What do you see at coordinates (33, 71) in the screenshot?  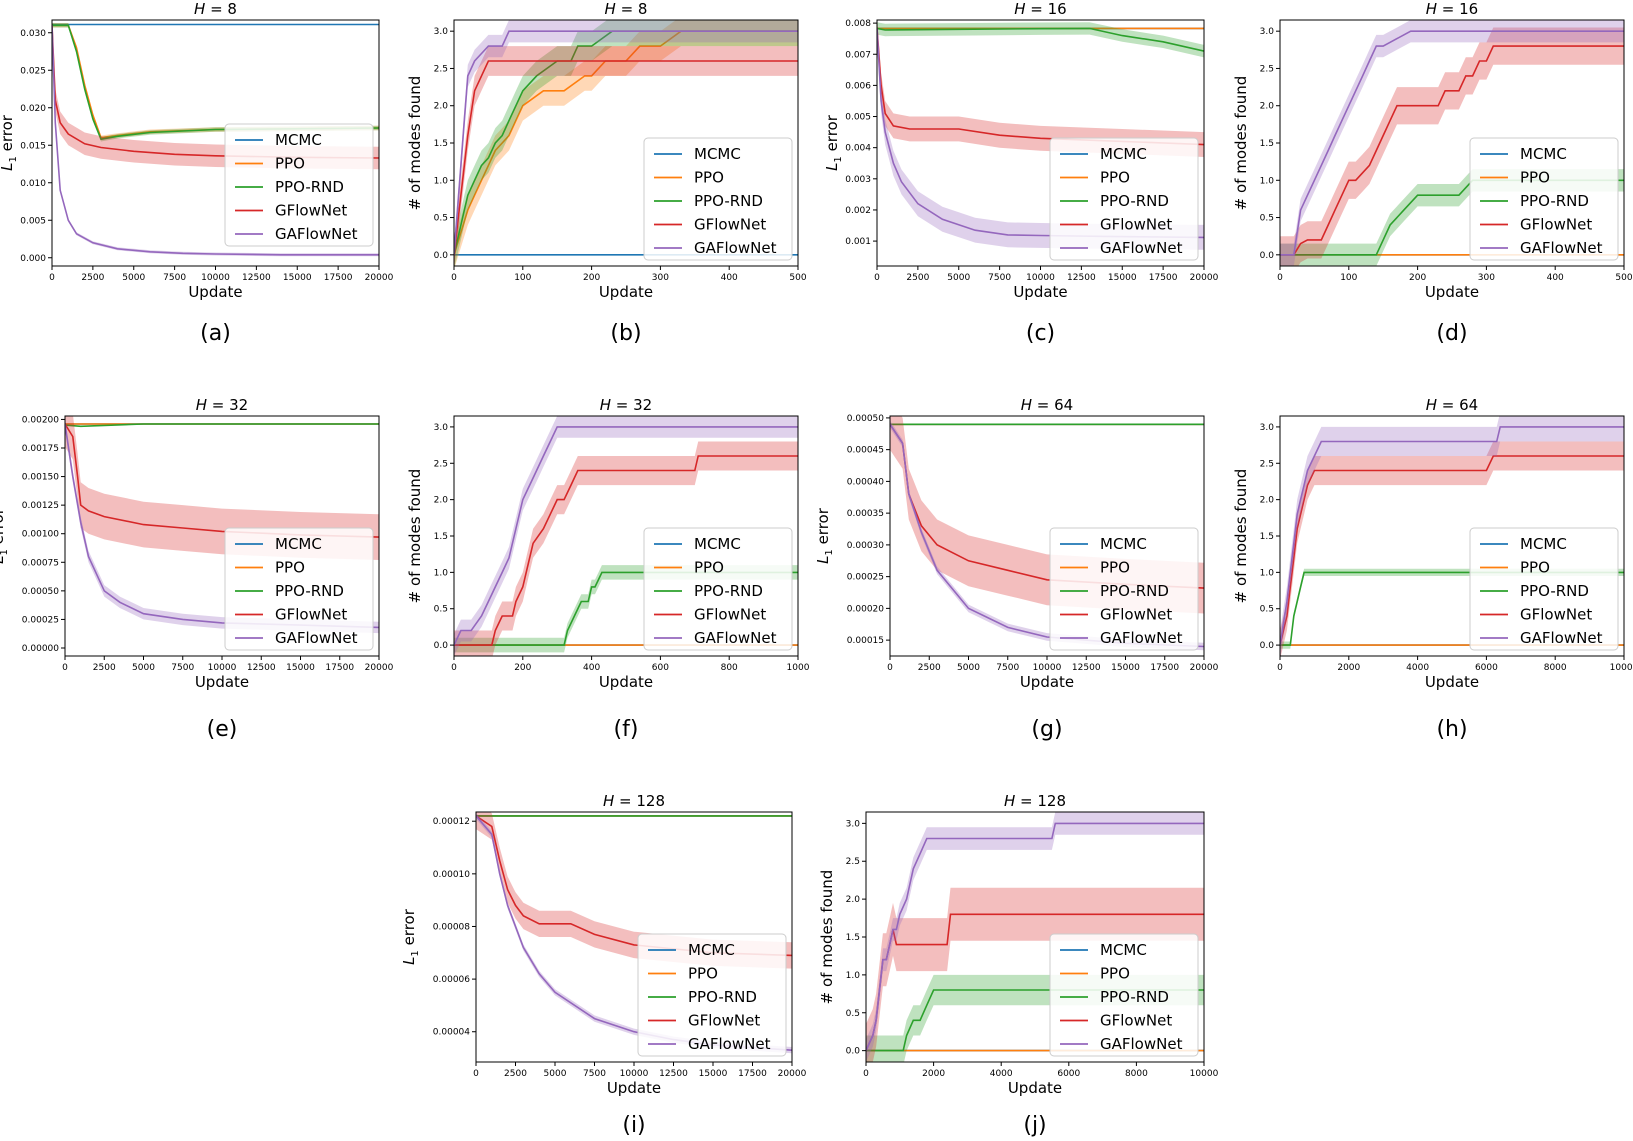 I see `y-tick-label: 0.025` at bounding box center [33, 71].